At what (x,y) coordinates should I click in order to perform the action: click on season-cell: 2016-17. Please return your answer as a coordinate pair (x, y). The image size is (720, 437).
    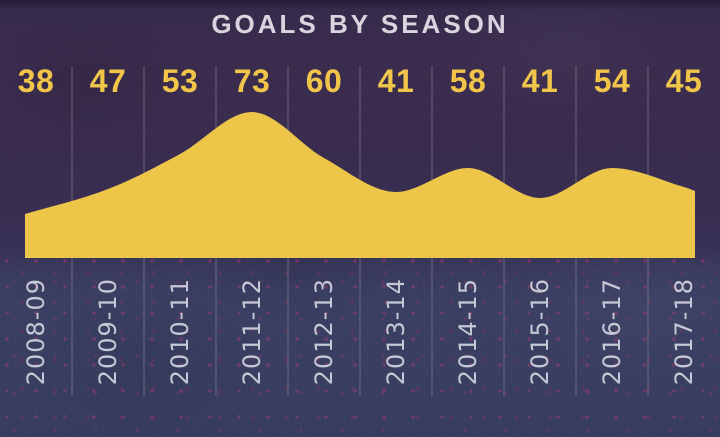
    Looking at the image, I should click on (612, 332).